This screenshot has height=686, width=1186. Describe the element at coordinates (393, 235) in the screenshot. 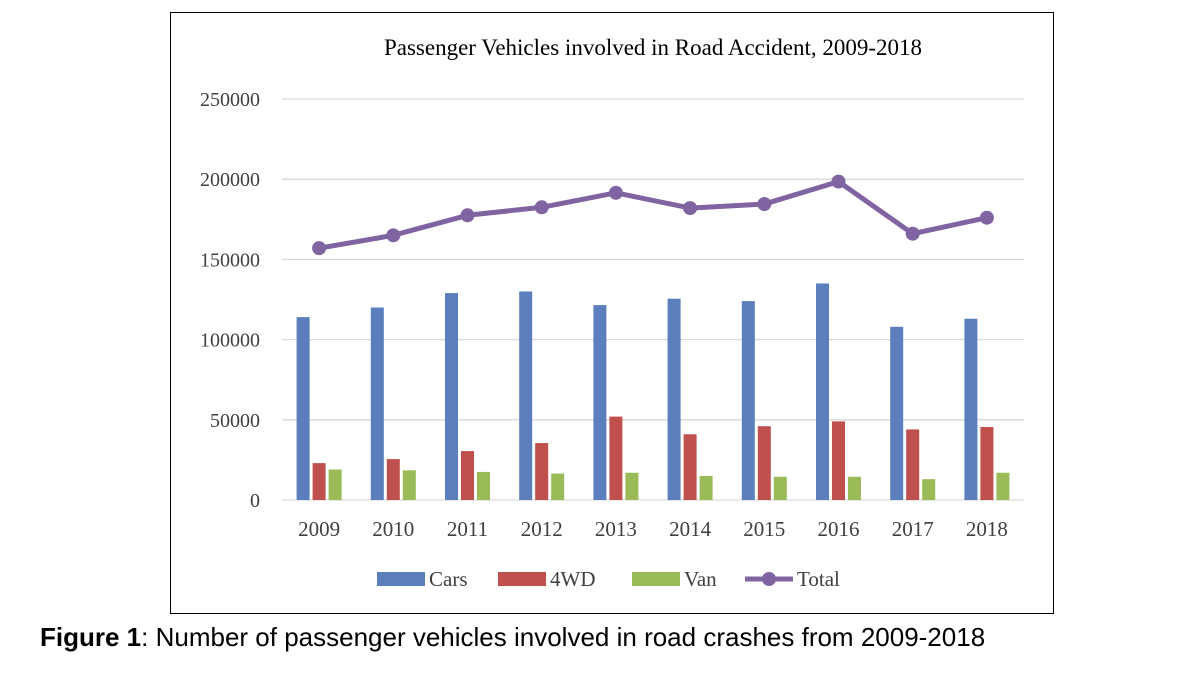

I see `total-point-2010` at that location.